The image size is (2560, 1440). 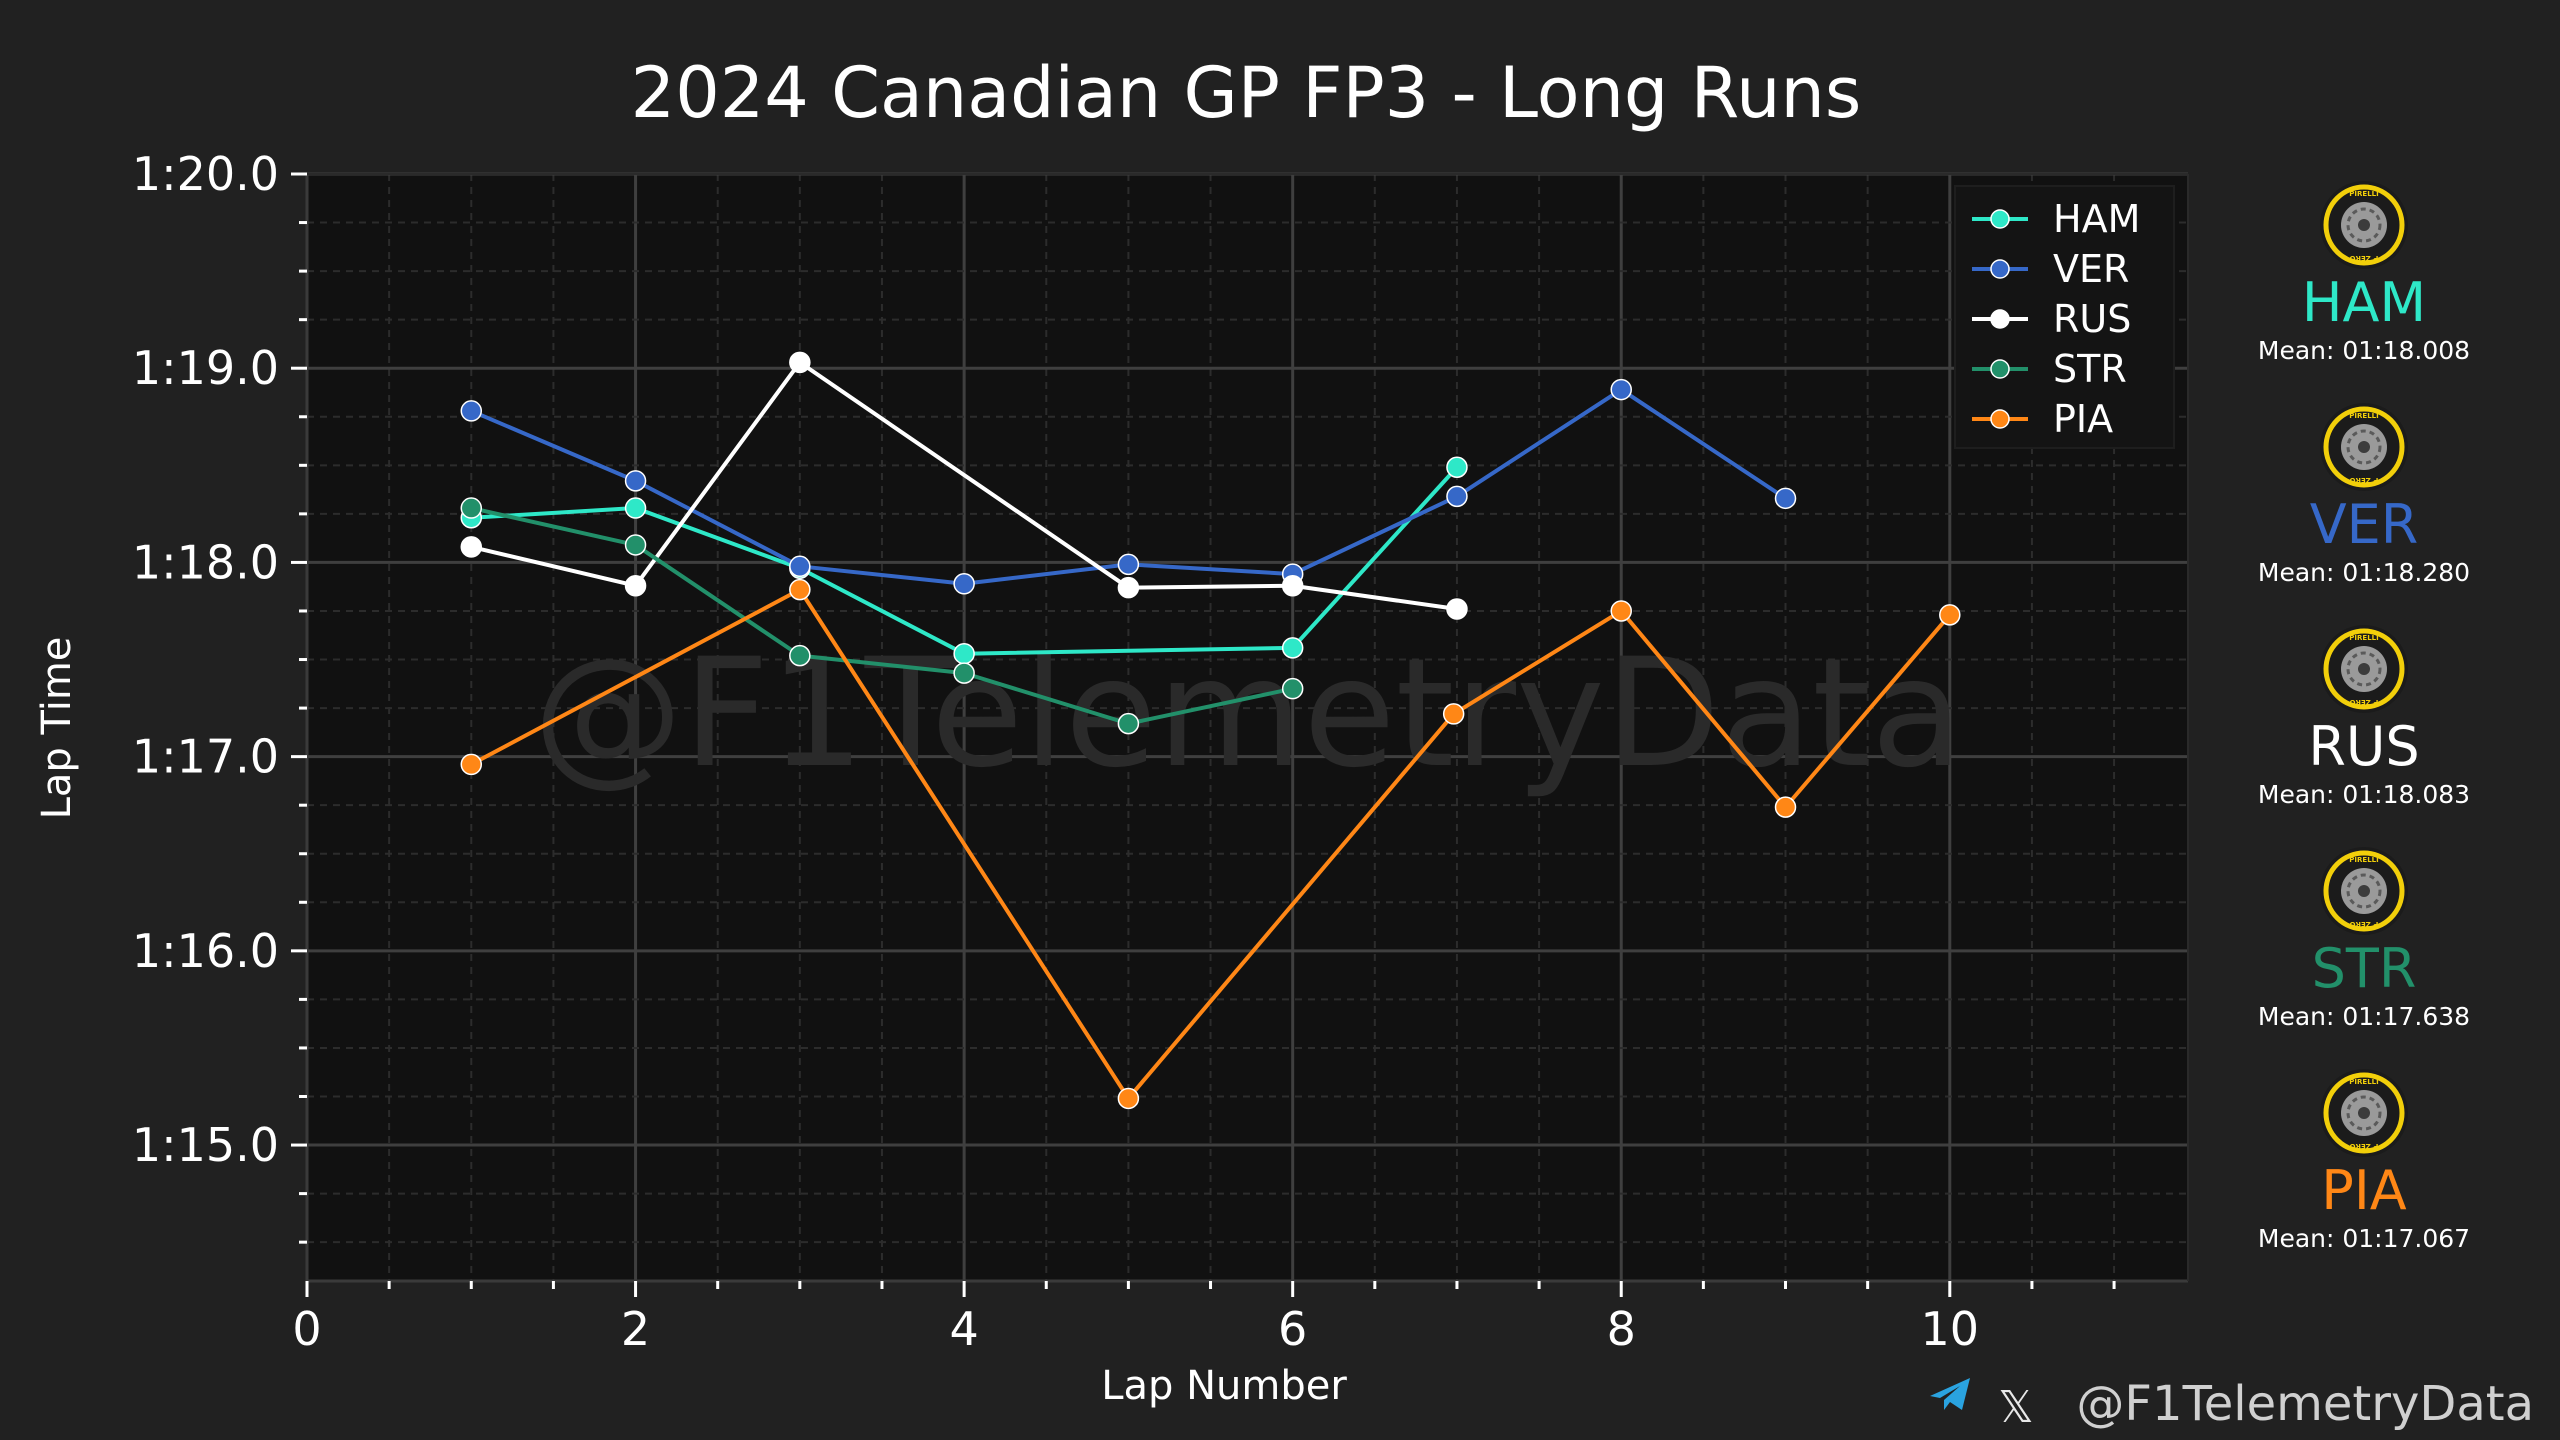 I want to click on legend-marker-pia, so click(x=2000, y=419).